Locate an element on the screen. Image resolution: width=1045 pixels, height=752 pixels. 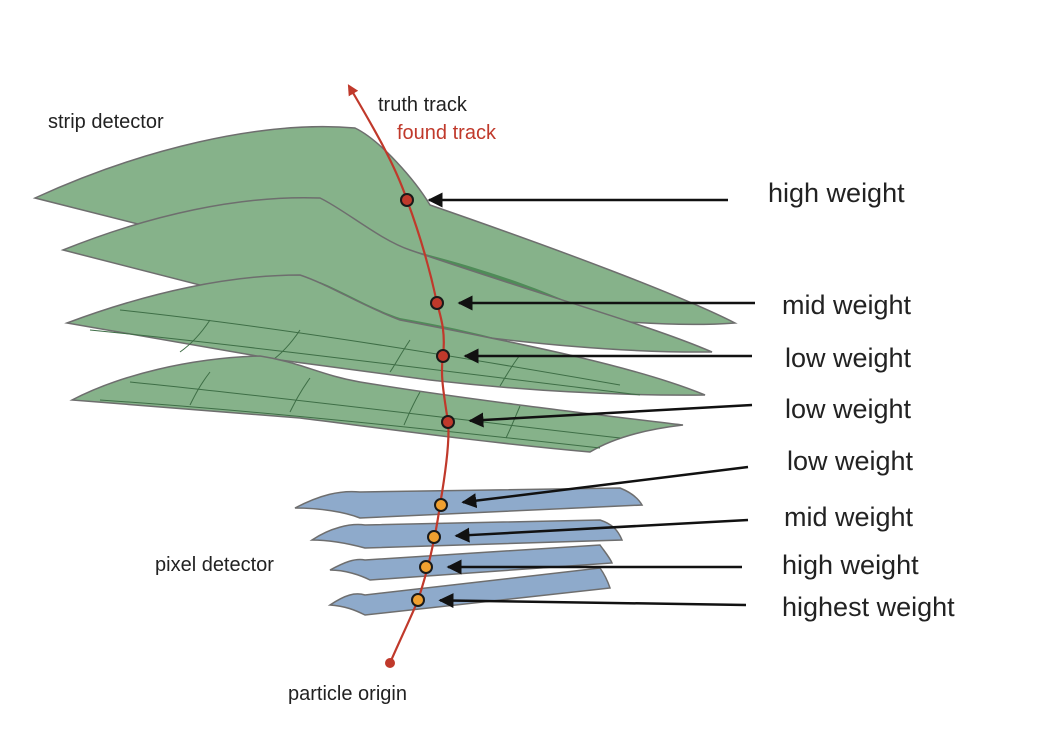
weight-label-7: high weight is located at coordinates (850, 565).